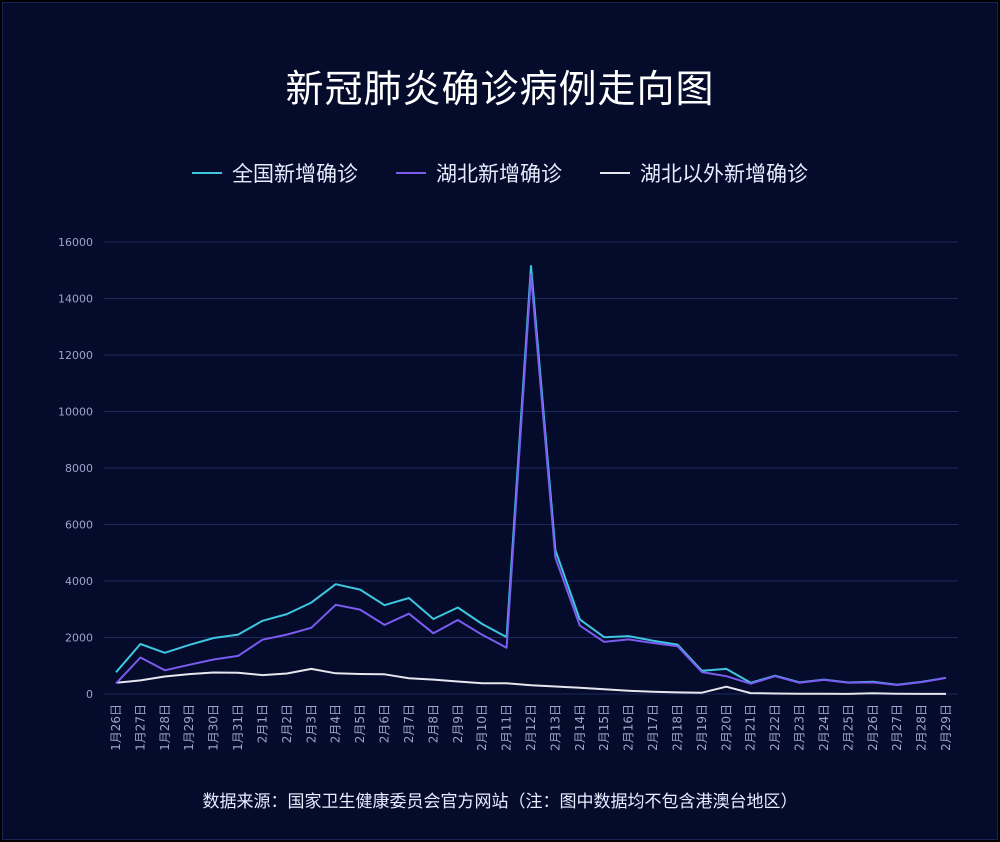 The width and height of the screenshot is (1000, 842). I want to click on x-tick-label: 2月1日, so click(262, 723).